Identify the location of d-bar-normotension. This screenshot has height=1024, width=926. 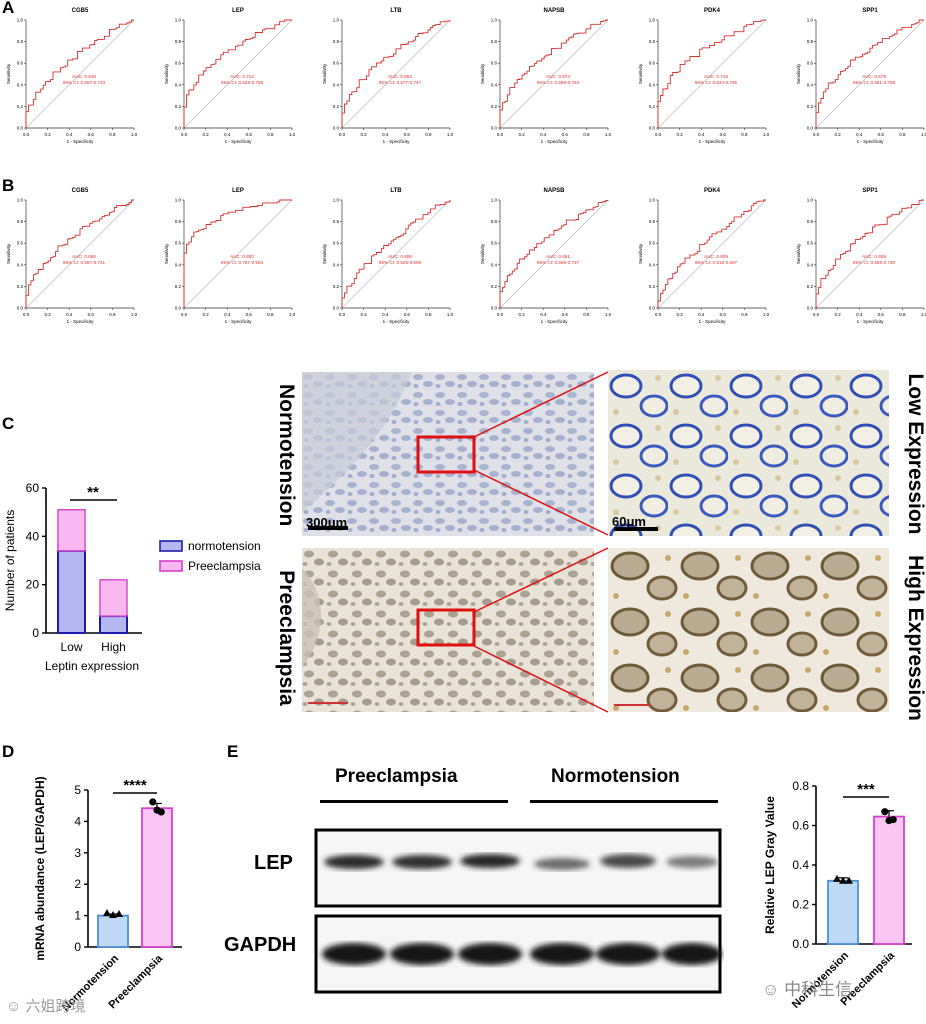
(113, 931).